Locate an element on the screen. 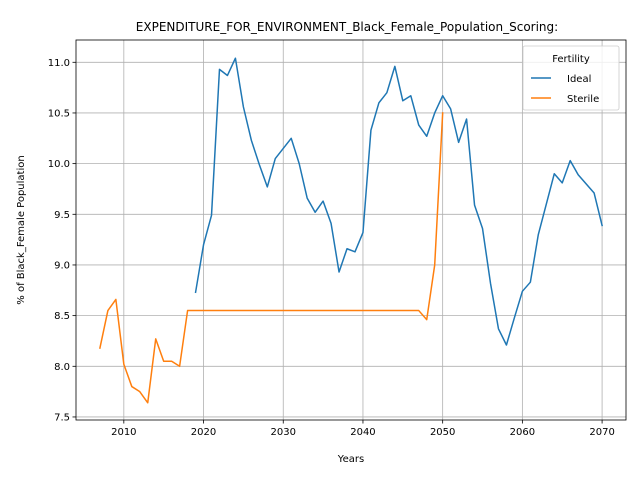  x-tick-label: 2020 is located at coordinates (203, 432).